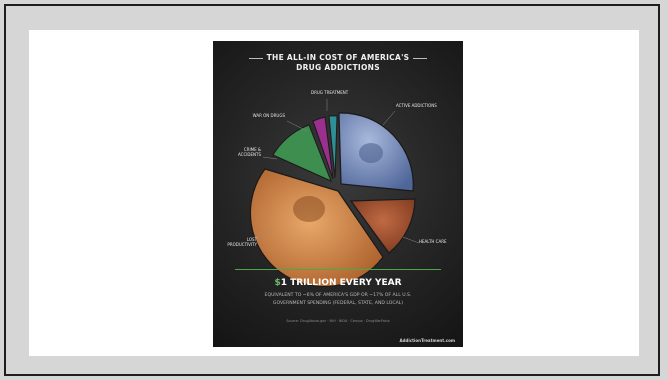 The image size is (668, 380). Describe the element at coordinates (338, 283) in the screenshot. I see `headline: $1 TRILLION EVERY YEAR` at that location.